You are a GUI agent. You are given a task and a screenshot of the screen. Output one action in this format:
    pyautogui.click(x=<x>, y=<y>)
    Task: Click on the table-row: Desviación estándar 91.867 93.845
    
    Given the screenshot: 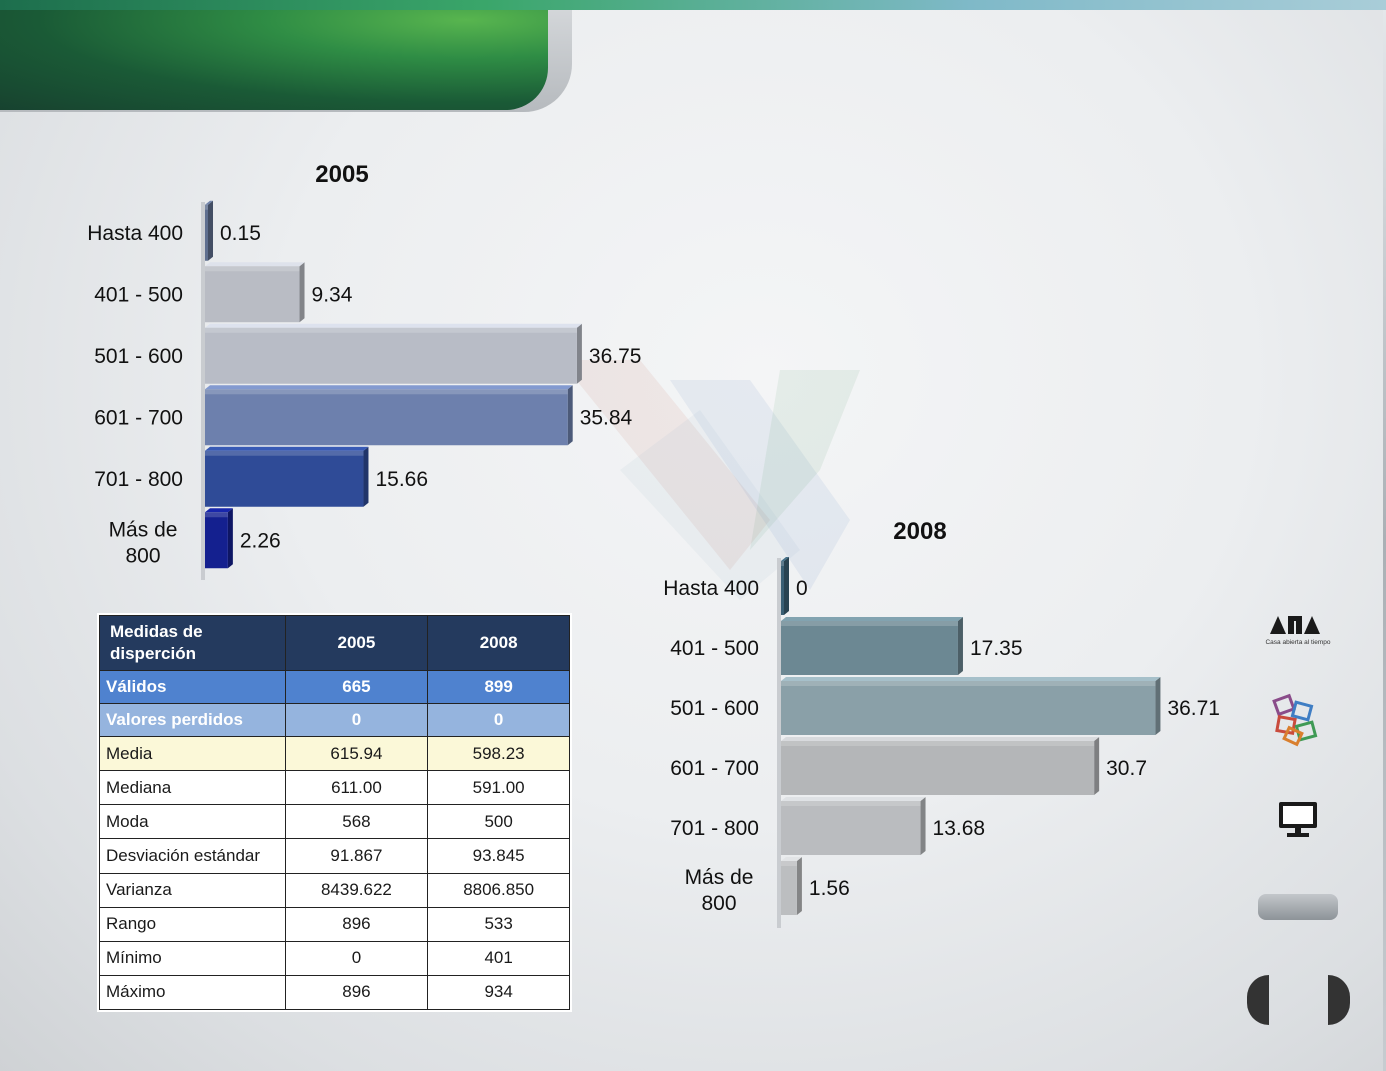 What is the action you would take?
    pyautogui.click(x=334, y=856)
    